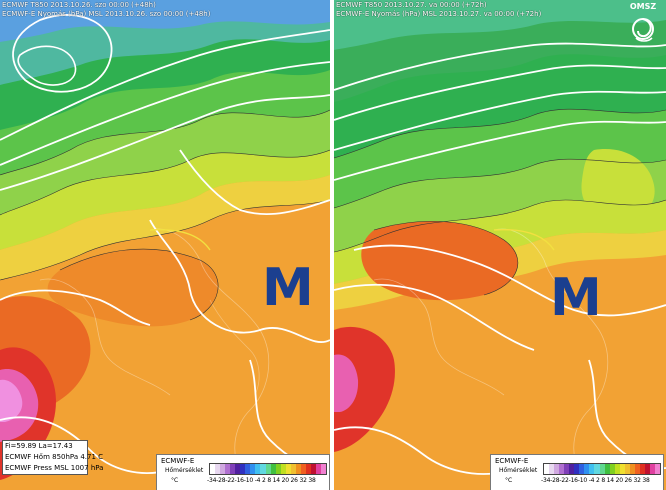 This screenshot has width=666, height=490. What do you see at coordinates (643, 30) in the screenshot?
I see `logo-swirl-icon` at bounding box center [643, 30].